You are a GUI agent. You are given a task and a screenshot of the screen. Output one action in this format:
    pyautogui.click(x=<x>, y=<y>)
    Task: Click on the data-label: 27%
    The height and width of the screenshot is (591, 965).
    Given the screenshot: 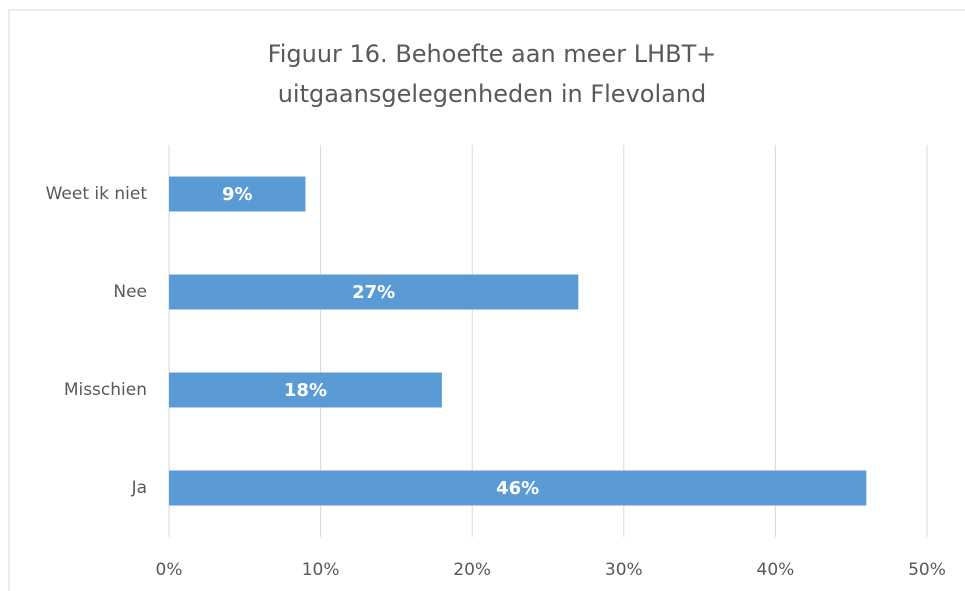 What is the action you would take?
    pyautogui.click(x=373, y=292)
    